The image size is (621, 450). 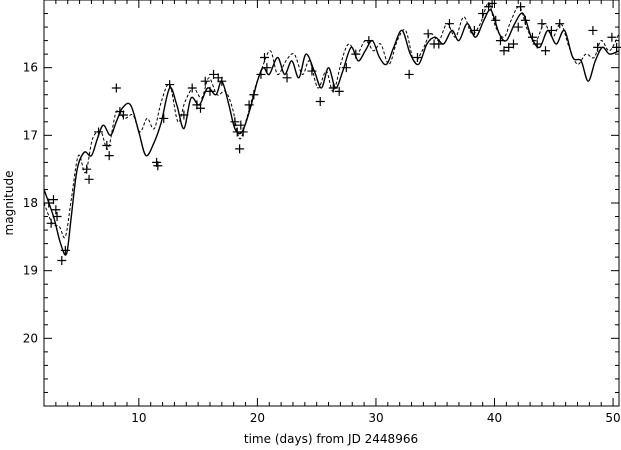 What do you see at coordinates (375, 418) in the screenshot?
I see `x-tick-label: 30` at bounding box center [375, 418].